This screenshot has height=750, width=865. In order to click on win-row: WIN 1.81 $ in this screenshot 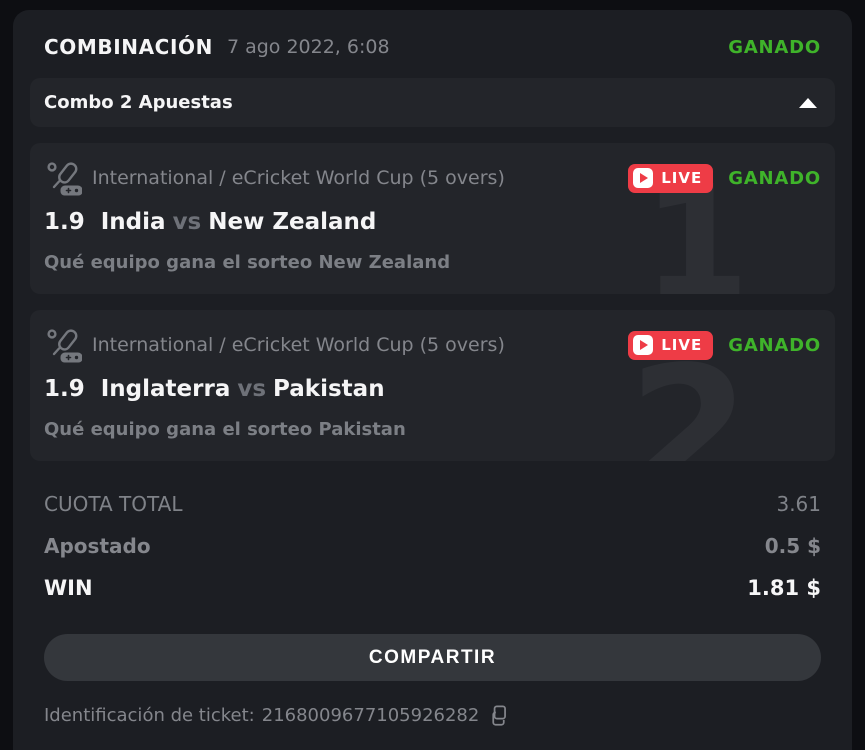, I will do `click(432, 588)`.